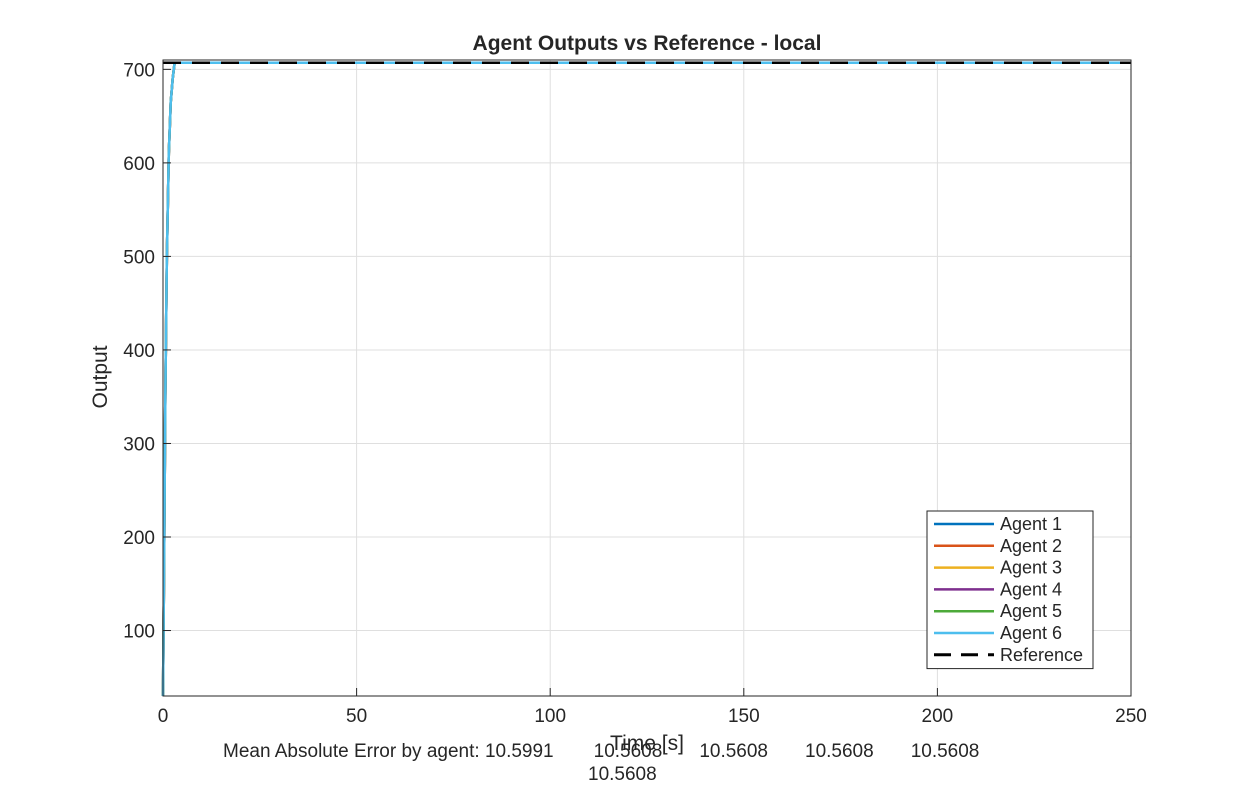 This screenshot has width=1250, height=786. Describe the element at coordinates (351, 751) in the screenshot. I see `mae-prefix: Mean Absolute Error by agent:` at that location.